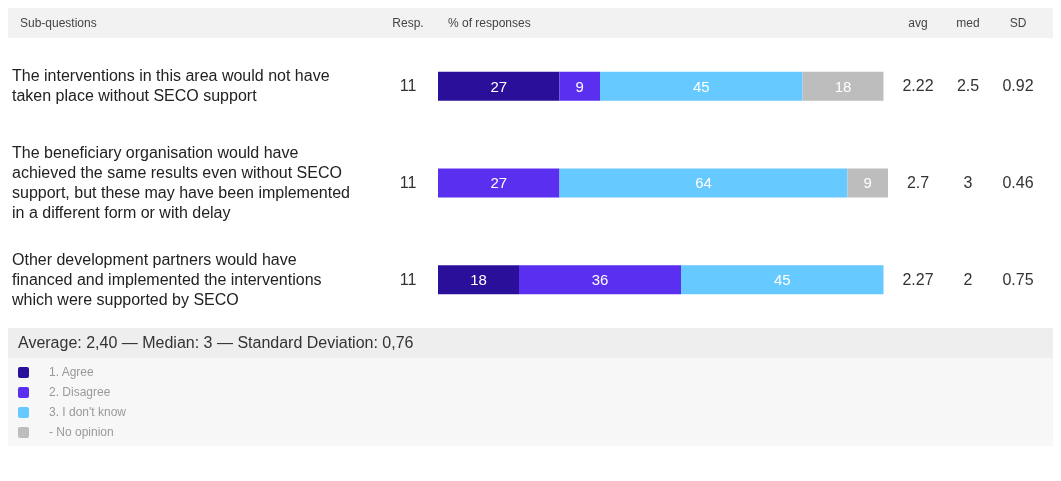 This screenshot has width=1061, height=481. What do you see at coordinates (171, 86) in the screenshot?
I see `y-tick-label: The interventions in this area would not have taken place without SECO support` at bounding box center [171, 86].